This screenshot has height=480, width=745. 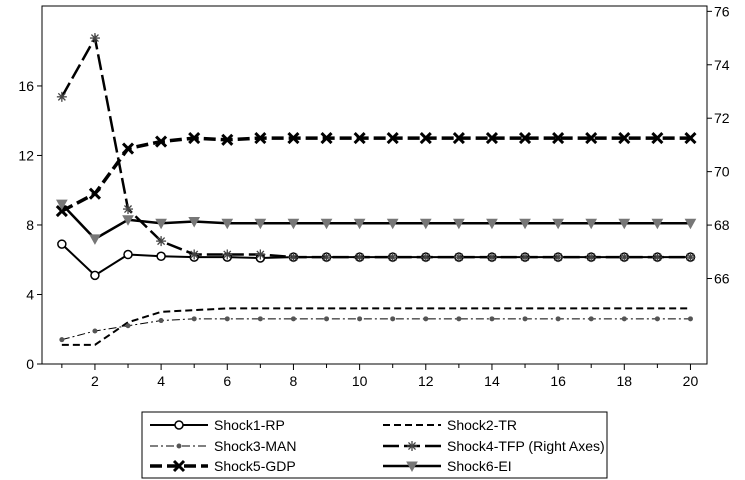 What do you see at coordinates (294, 381) in the screenshot?
I see `x-tick-label: 8` at bounding box center [294, 381].